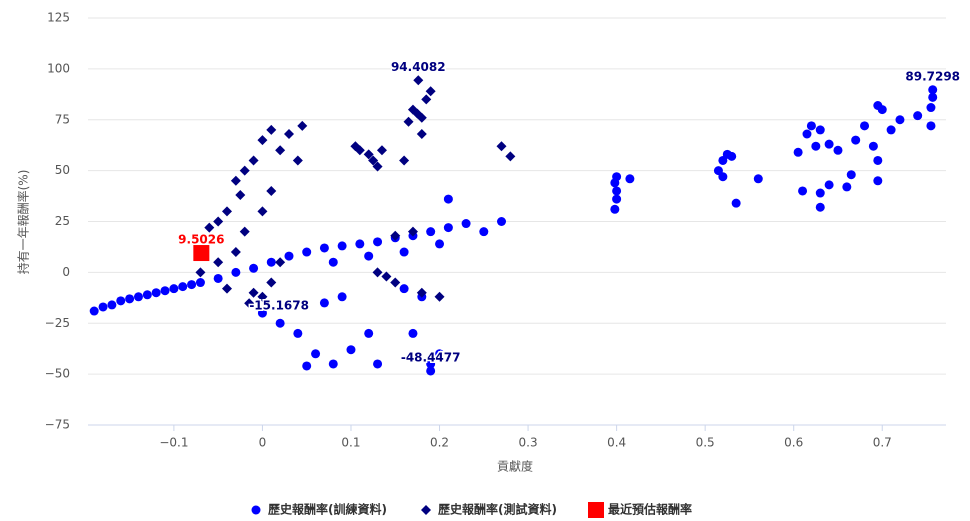 Image resolution: width=970 pixels, height=521 pixels. What do you see at coordinates (793, 443) in the screenshot?
I see `x-tick-label: 0.6` at bounding box center [793, 443].